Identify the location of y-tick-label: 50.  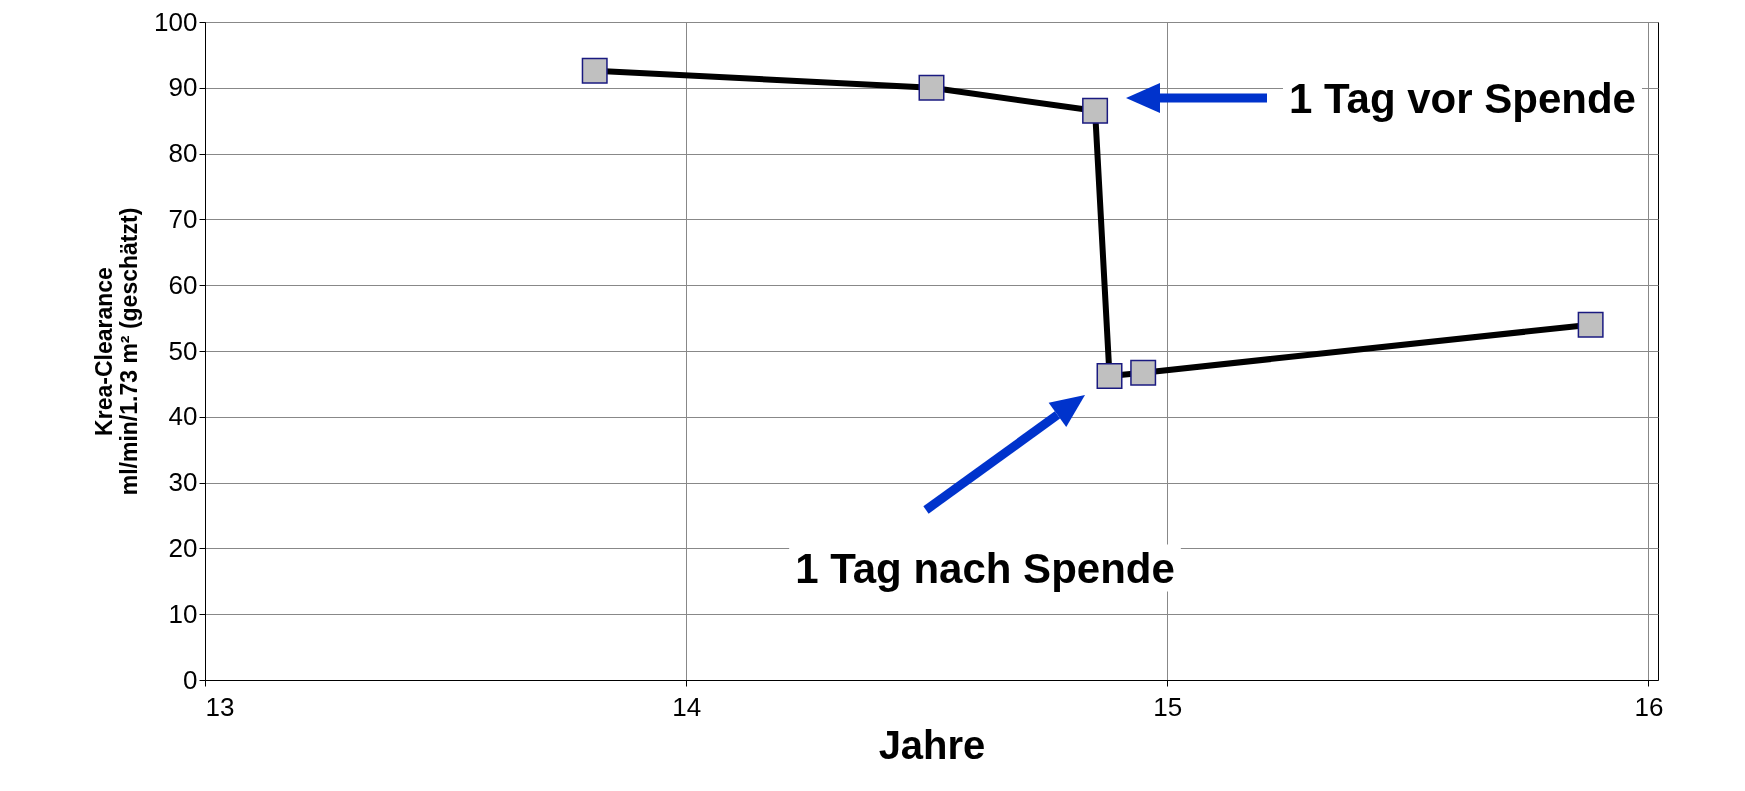
(183, 350).